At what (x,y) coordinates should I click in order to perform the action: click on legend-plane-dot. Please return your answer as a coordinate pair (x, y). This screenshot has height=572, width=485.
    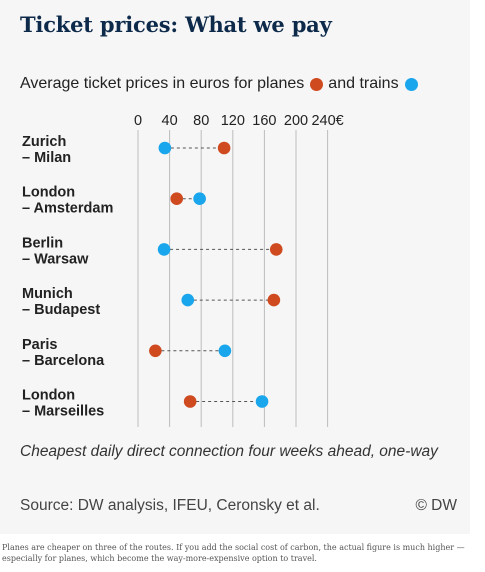
    Looking at the image, I should click on (317, 84).